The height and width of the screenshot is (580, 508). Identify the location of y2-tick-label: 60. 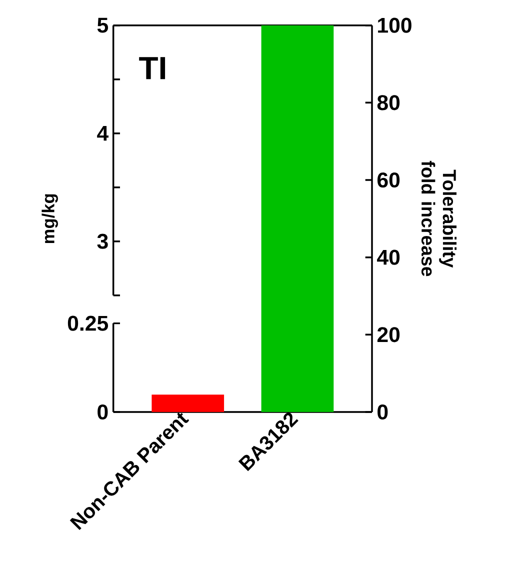
(388, 180).